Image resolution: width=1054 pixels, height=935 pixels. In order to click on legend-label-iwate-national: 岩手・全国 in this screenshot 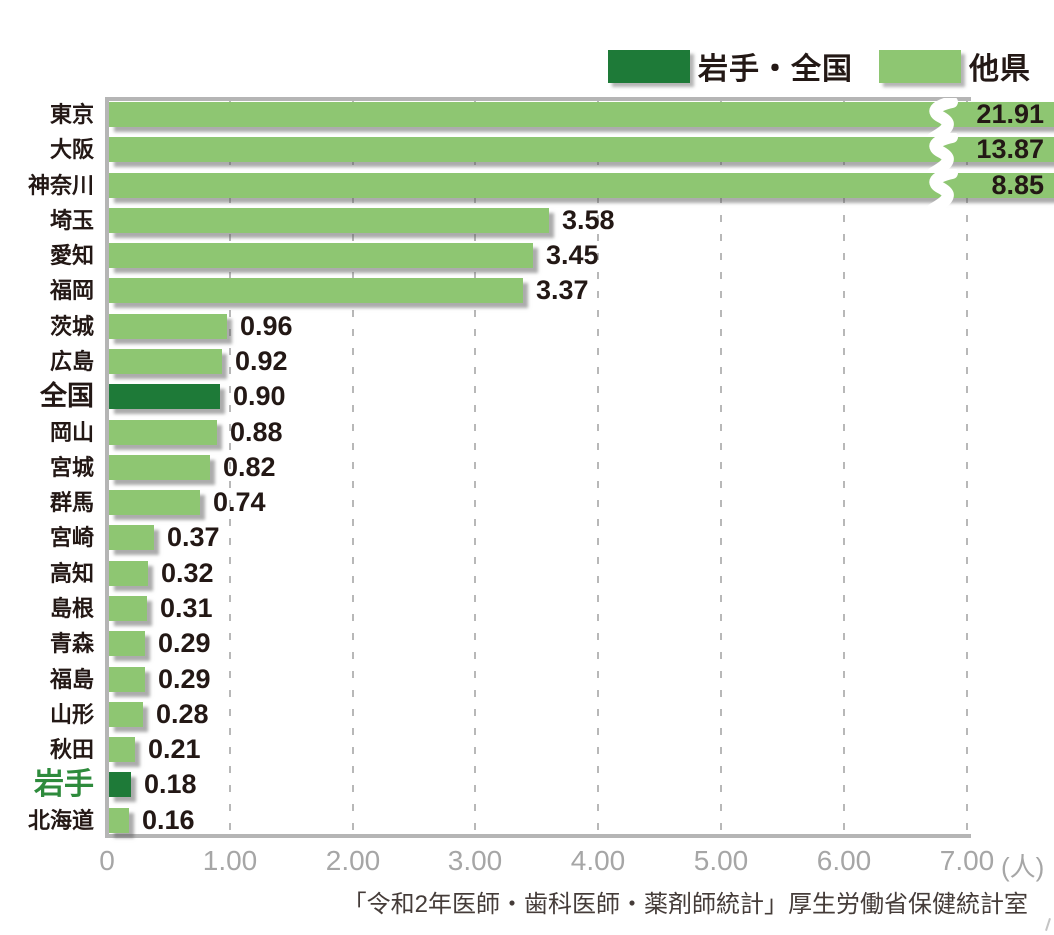, I will do `click(775, 69)`.